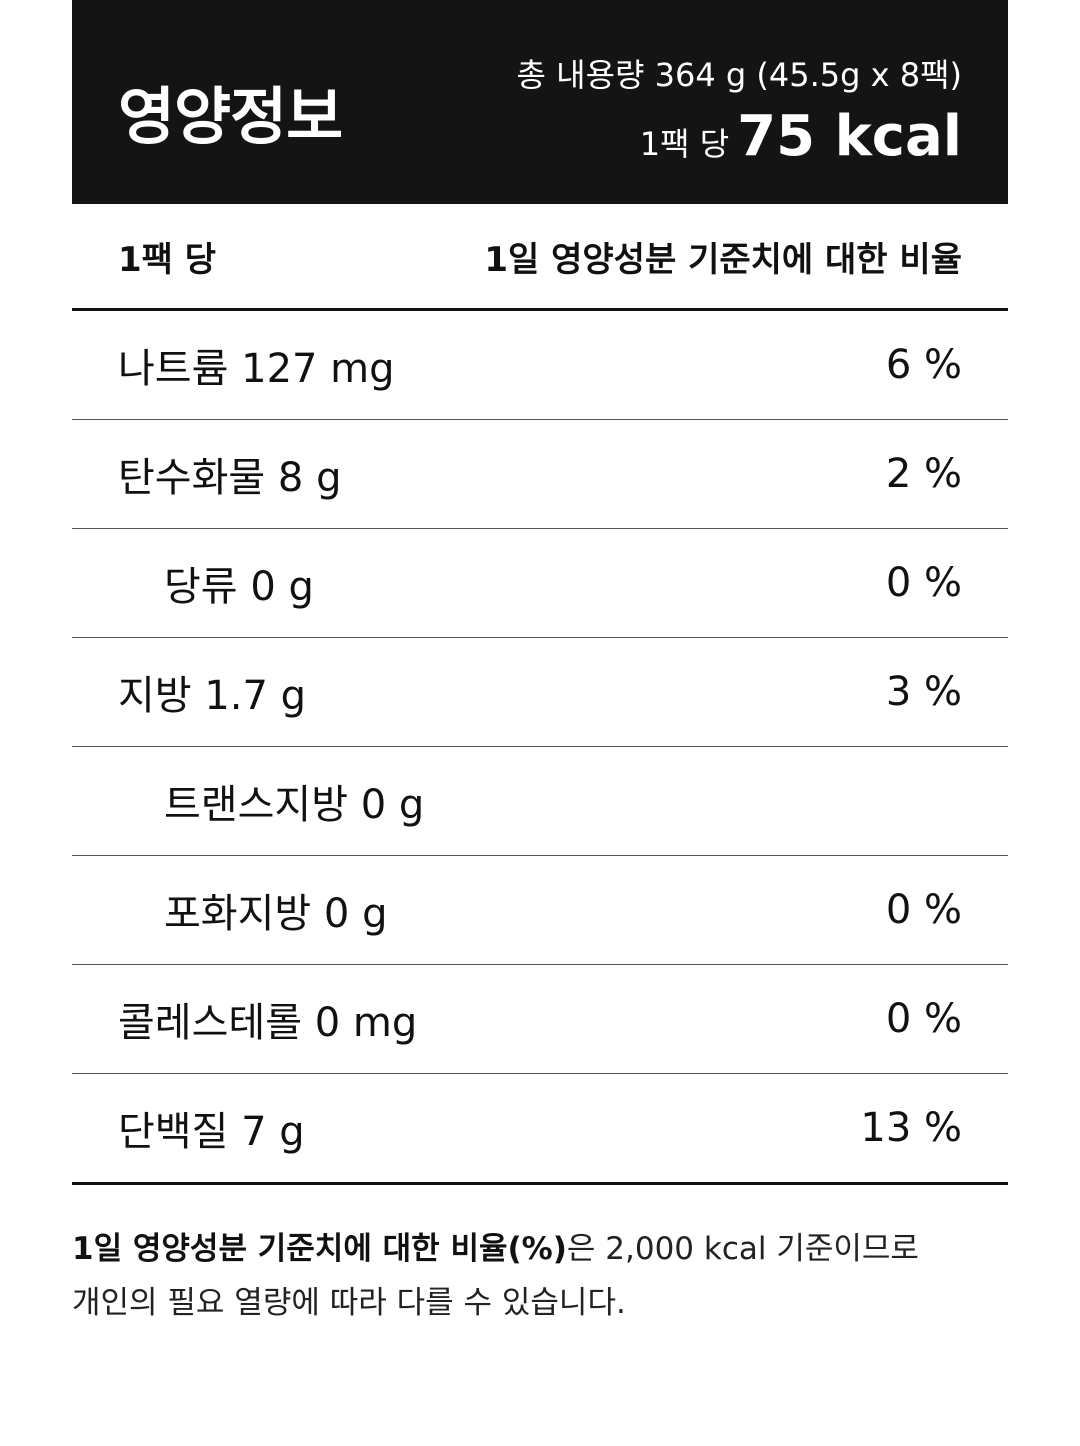 This screenshot has height=1446, width=1080. Describe the element at coordinates (923, 474) in the screenshot. I see `nutrient-percent: 2 %` at that location.